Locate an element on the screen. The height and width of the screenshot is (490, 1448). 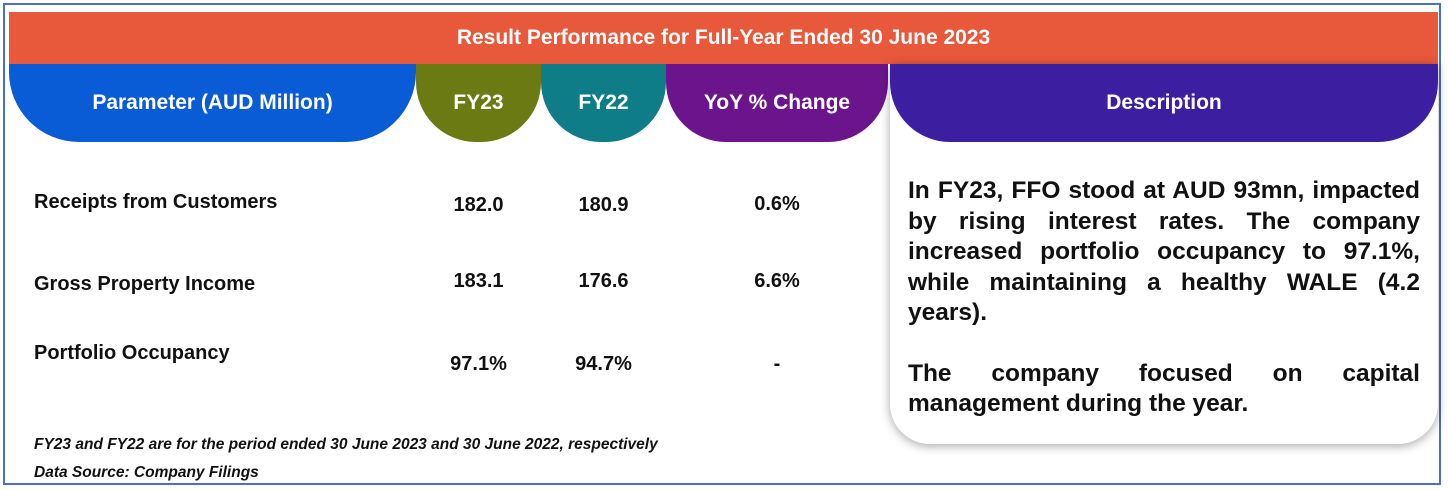
header-description: Description is located at coordinates (1164, 103).